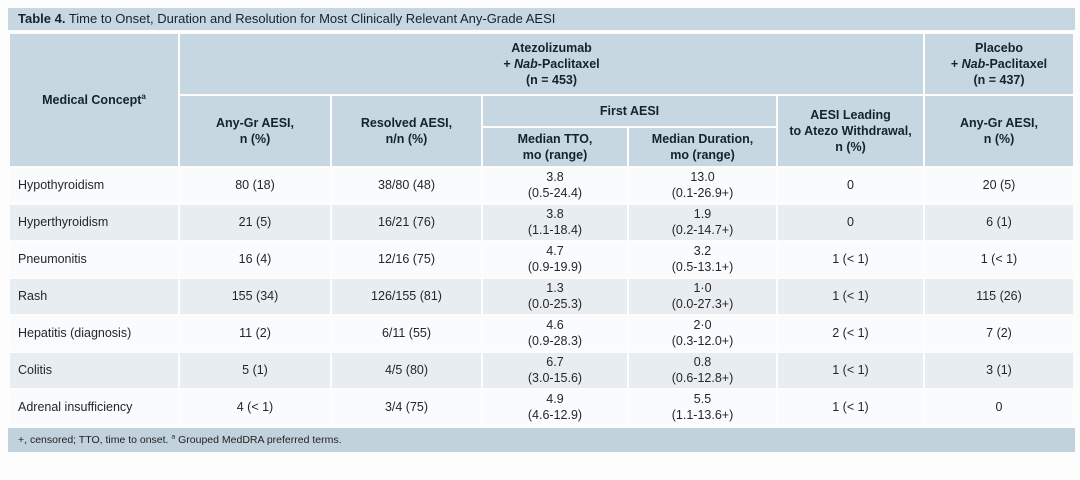 The height and width of the screenshot is (480, 1080). I want to click on median-tto-range: (0.5-24.4), so click(555, 192).